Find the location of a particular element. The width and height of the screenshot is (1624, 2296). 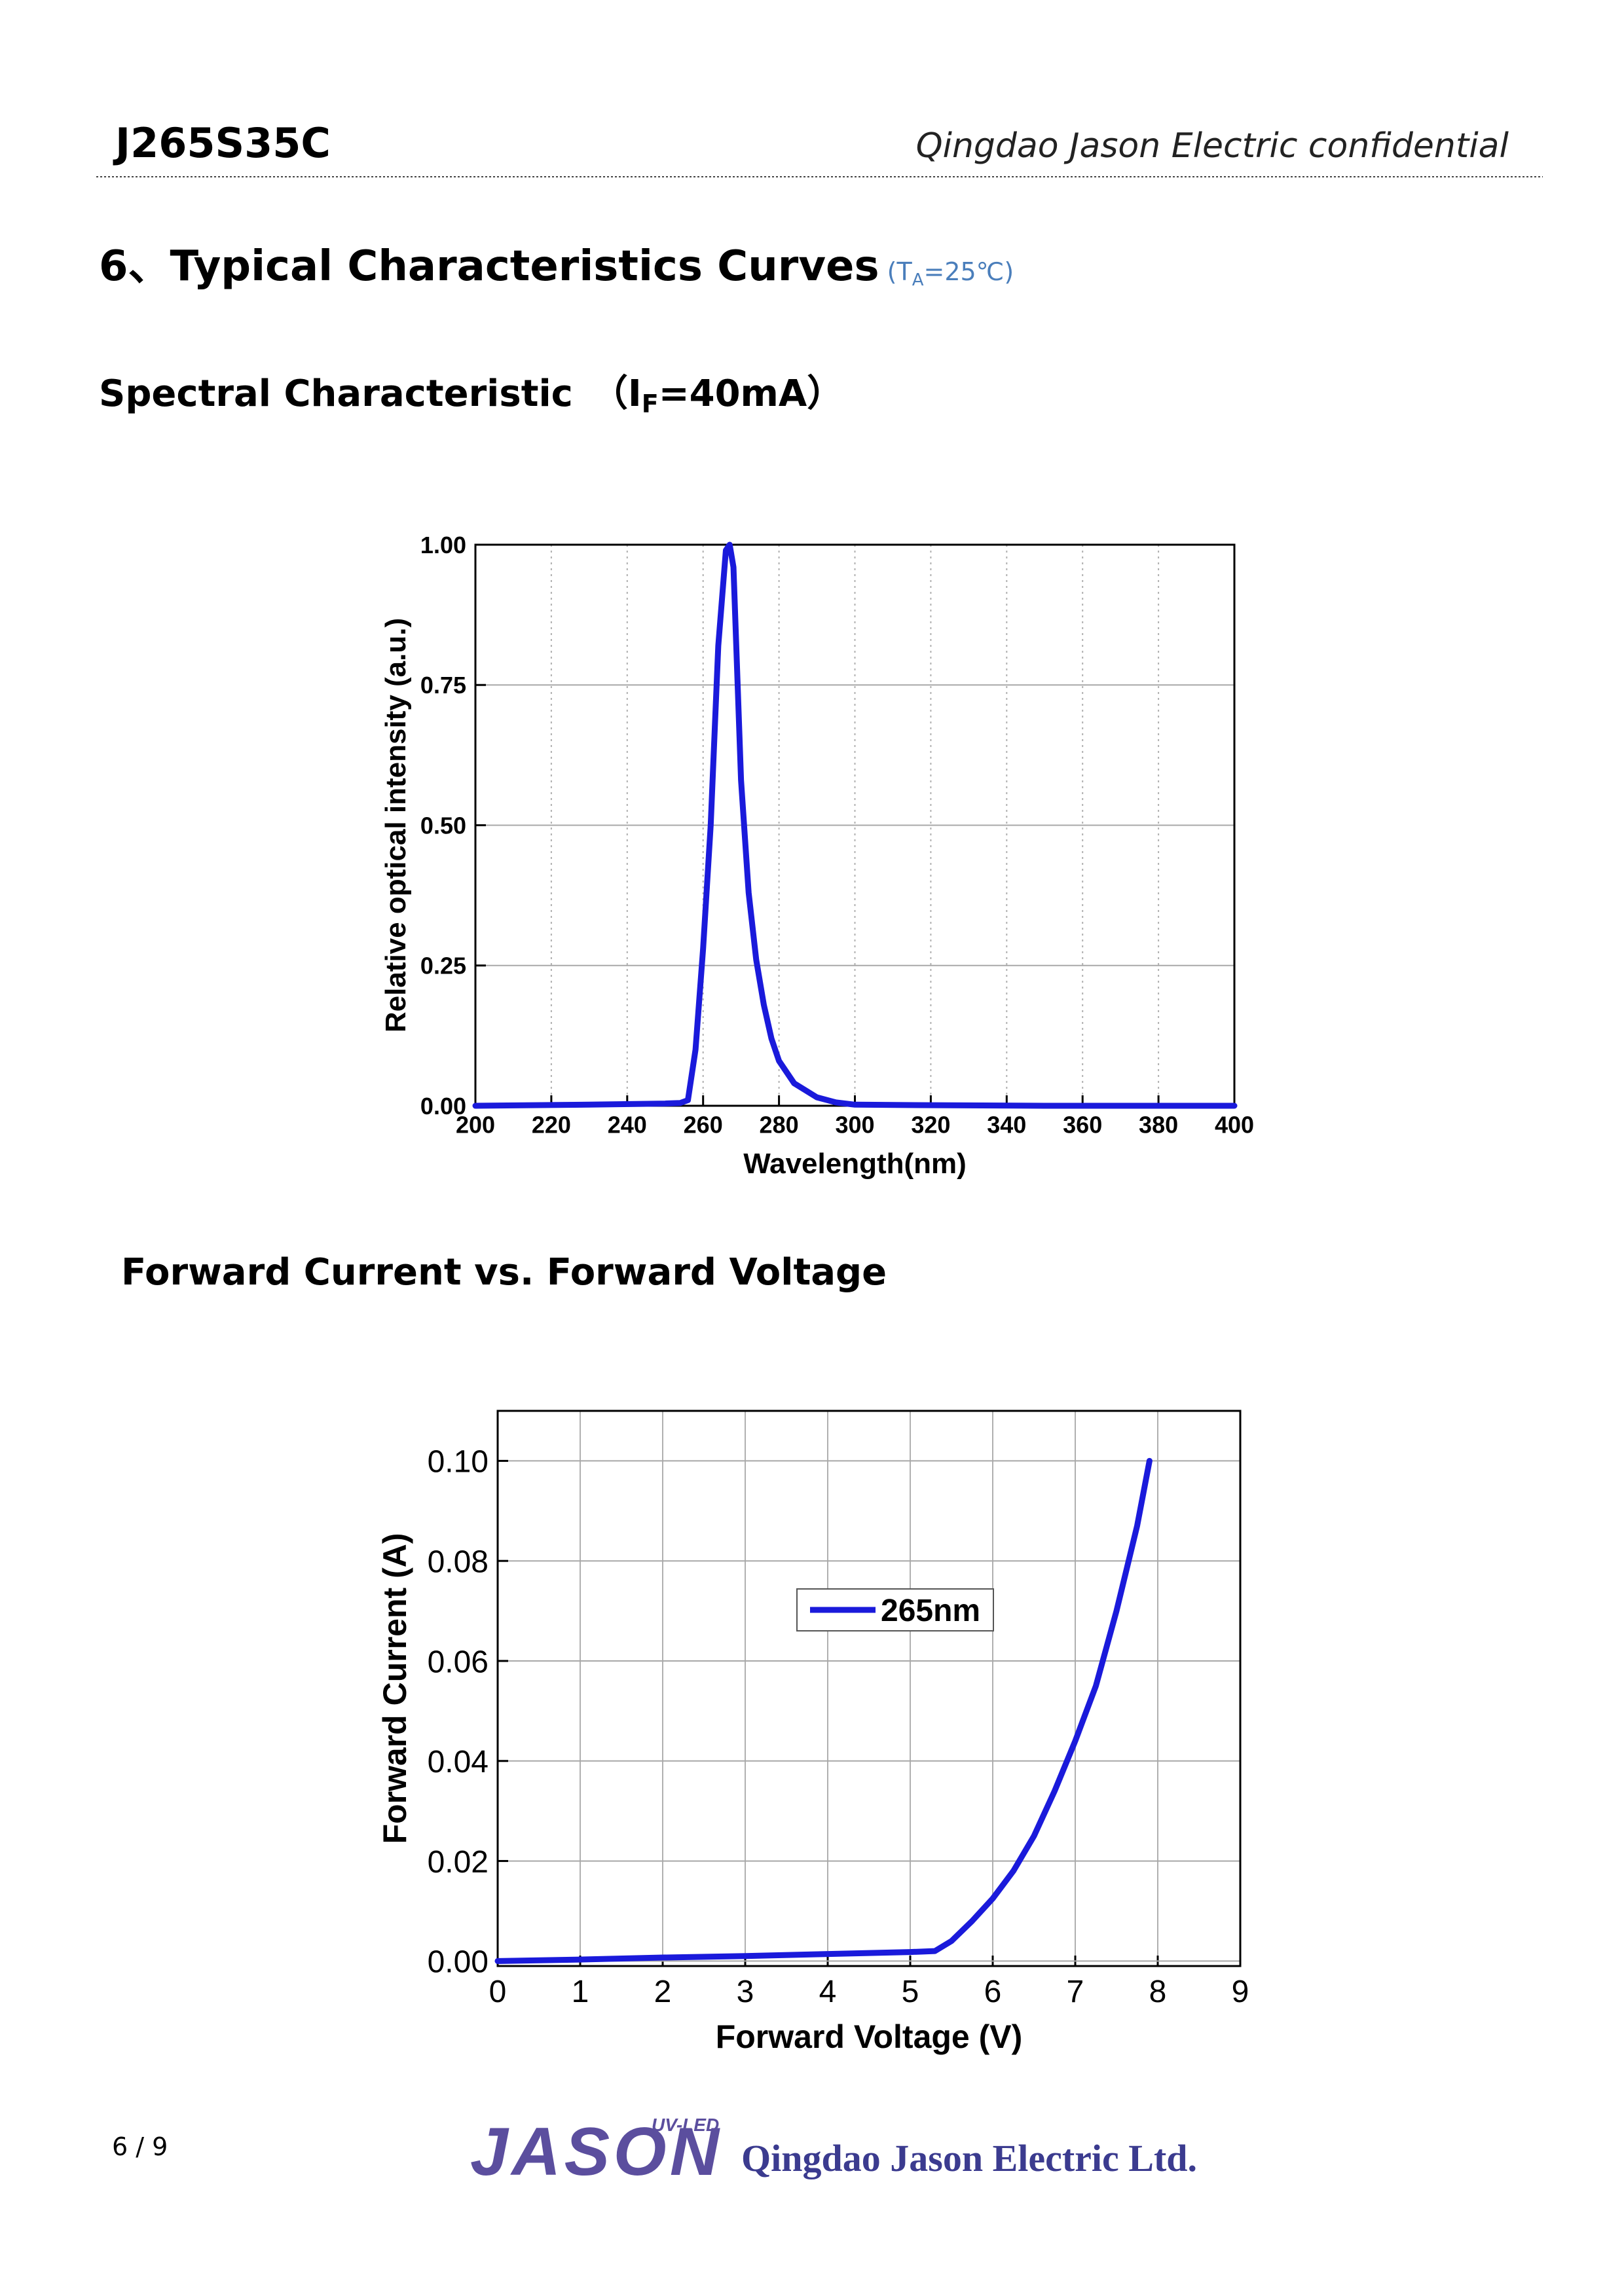

x-tick-label: 9 is located at coordinates (1240, 1992).